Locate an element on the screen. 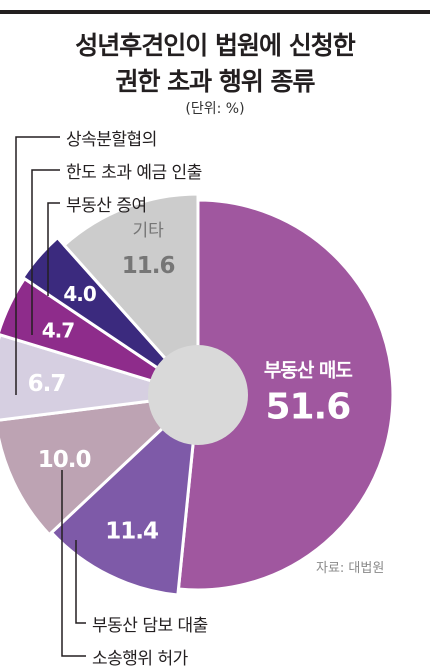 The image size is (430, 672). slice-value-other: 11.6 is located at coordinates (148, 266).